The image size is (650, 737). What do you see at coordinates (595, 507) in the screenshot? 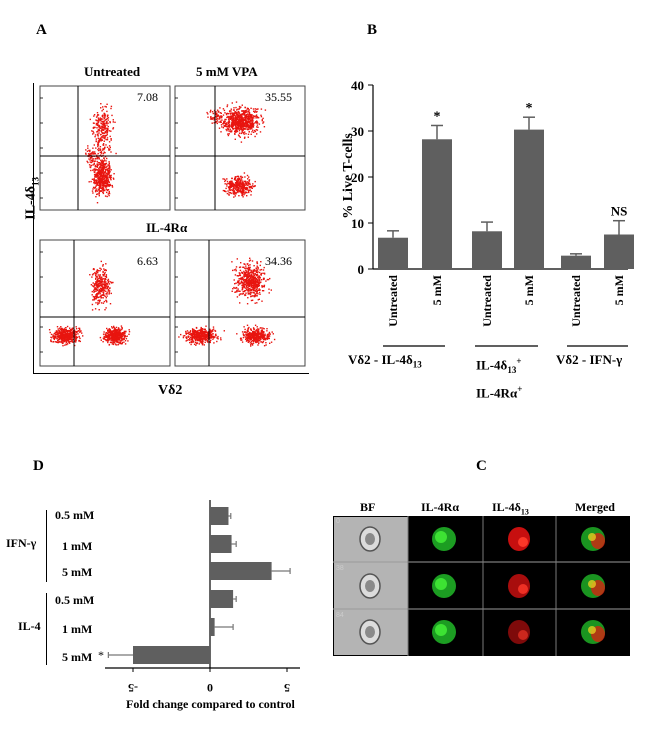
I see `panel-c-header-merged: Merged` at bounding box center [595, 507].